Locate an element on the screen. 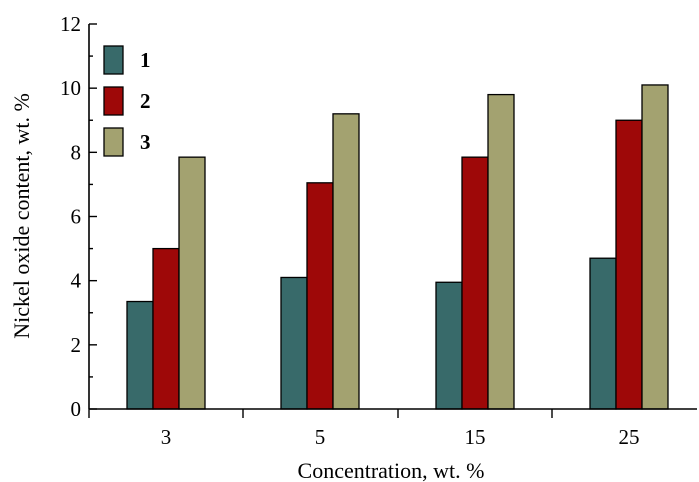 The image size is (699, 482). y-tick-label: 6 is located at coordinates (76, 217).